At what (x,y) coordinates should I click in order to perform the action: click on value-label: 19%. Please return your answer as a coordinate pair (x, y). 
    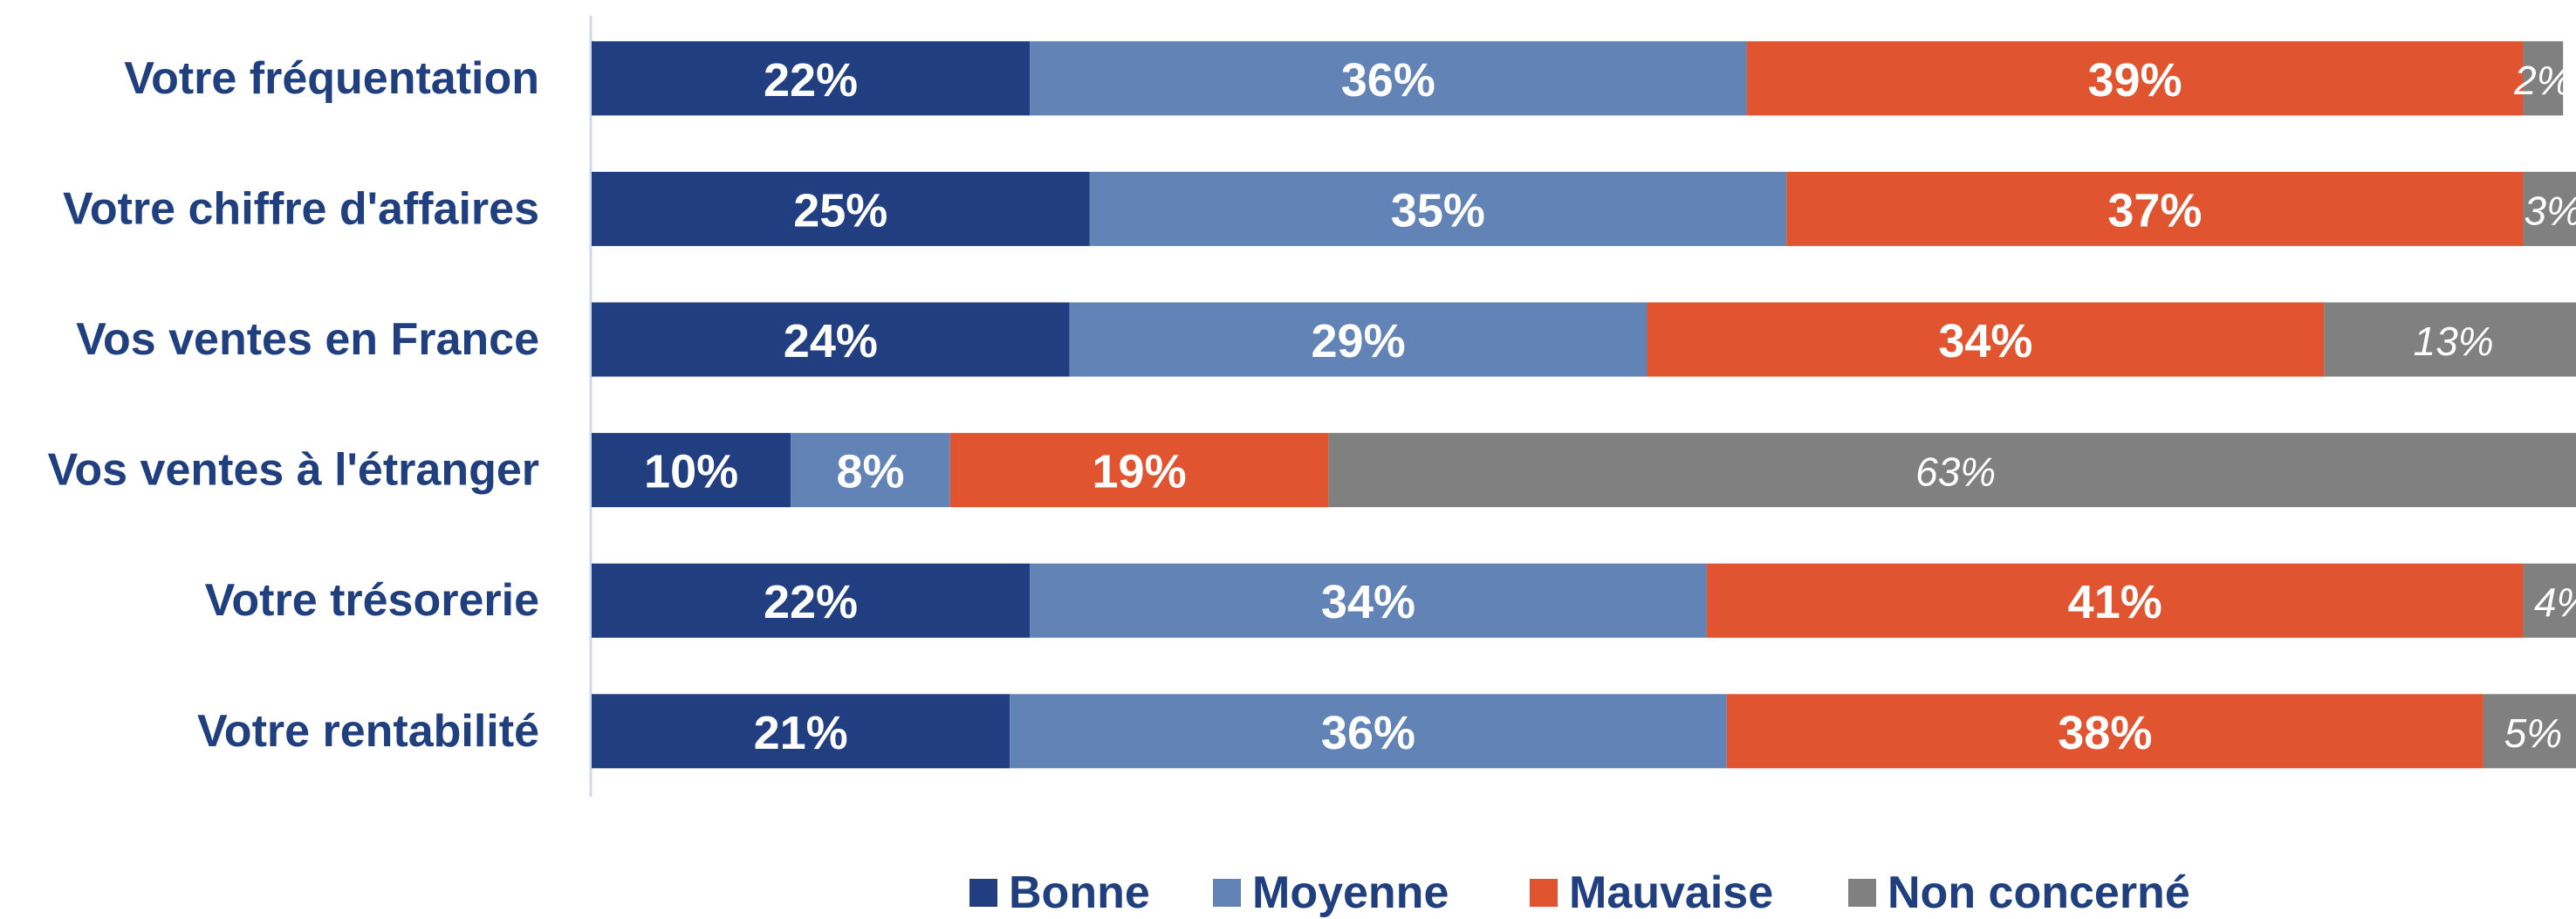
    Looking at the image, I should click on (1140, 472).